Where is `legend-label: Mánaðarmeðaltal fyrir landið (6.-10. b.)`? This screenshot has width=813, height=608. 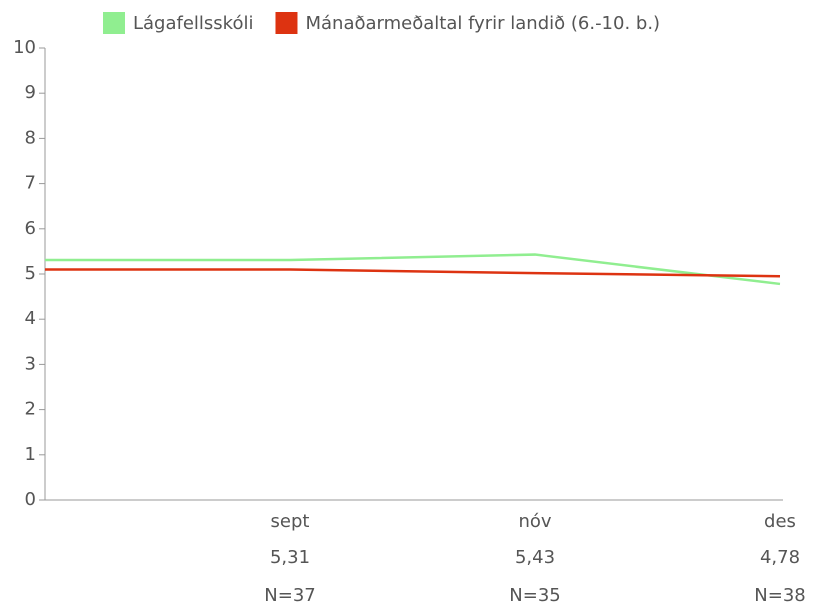
legend-label: Mánaðarmeðaltal fyrir landið (6.-10. b.) is located at coordinates (482, 23).